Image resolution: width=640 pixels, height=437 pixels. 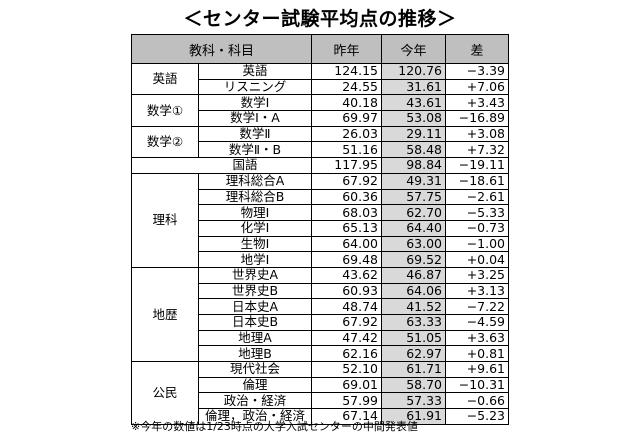 I want to click on this-year-cell: 98.84, so click(x=414, y=165).